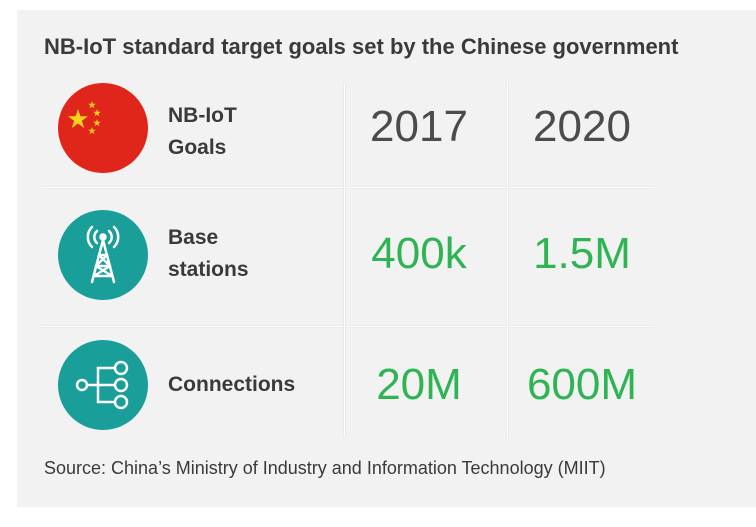 Image resolution: width=756 pixels, height=527 pixels. I want to click on cell-tower-icon, so click(103, 255).